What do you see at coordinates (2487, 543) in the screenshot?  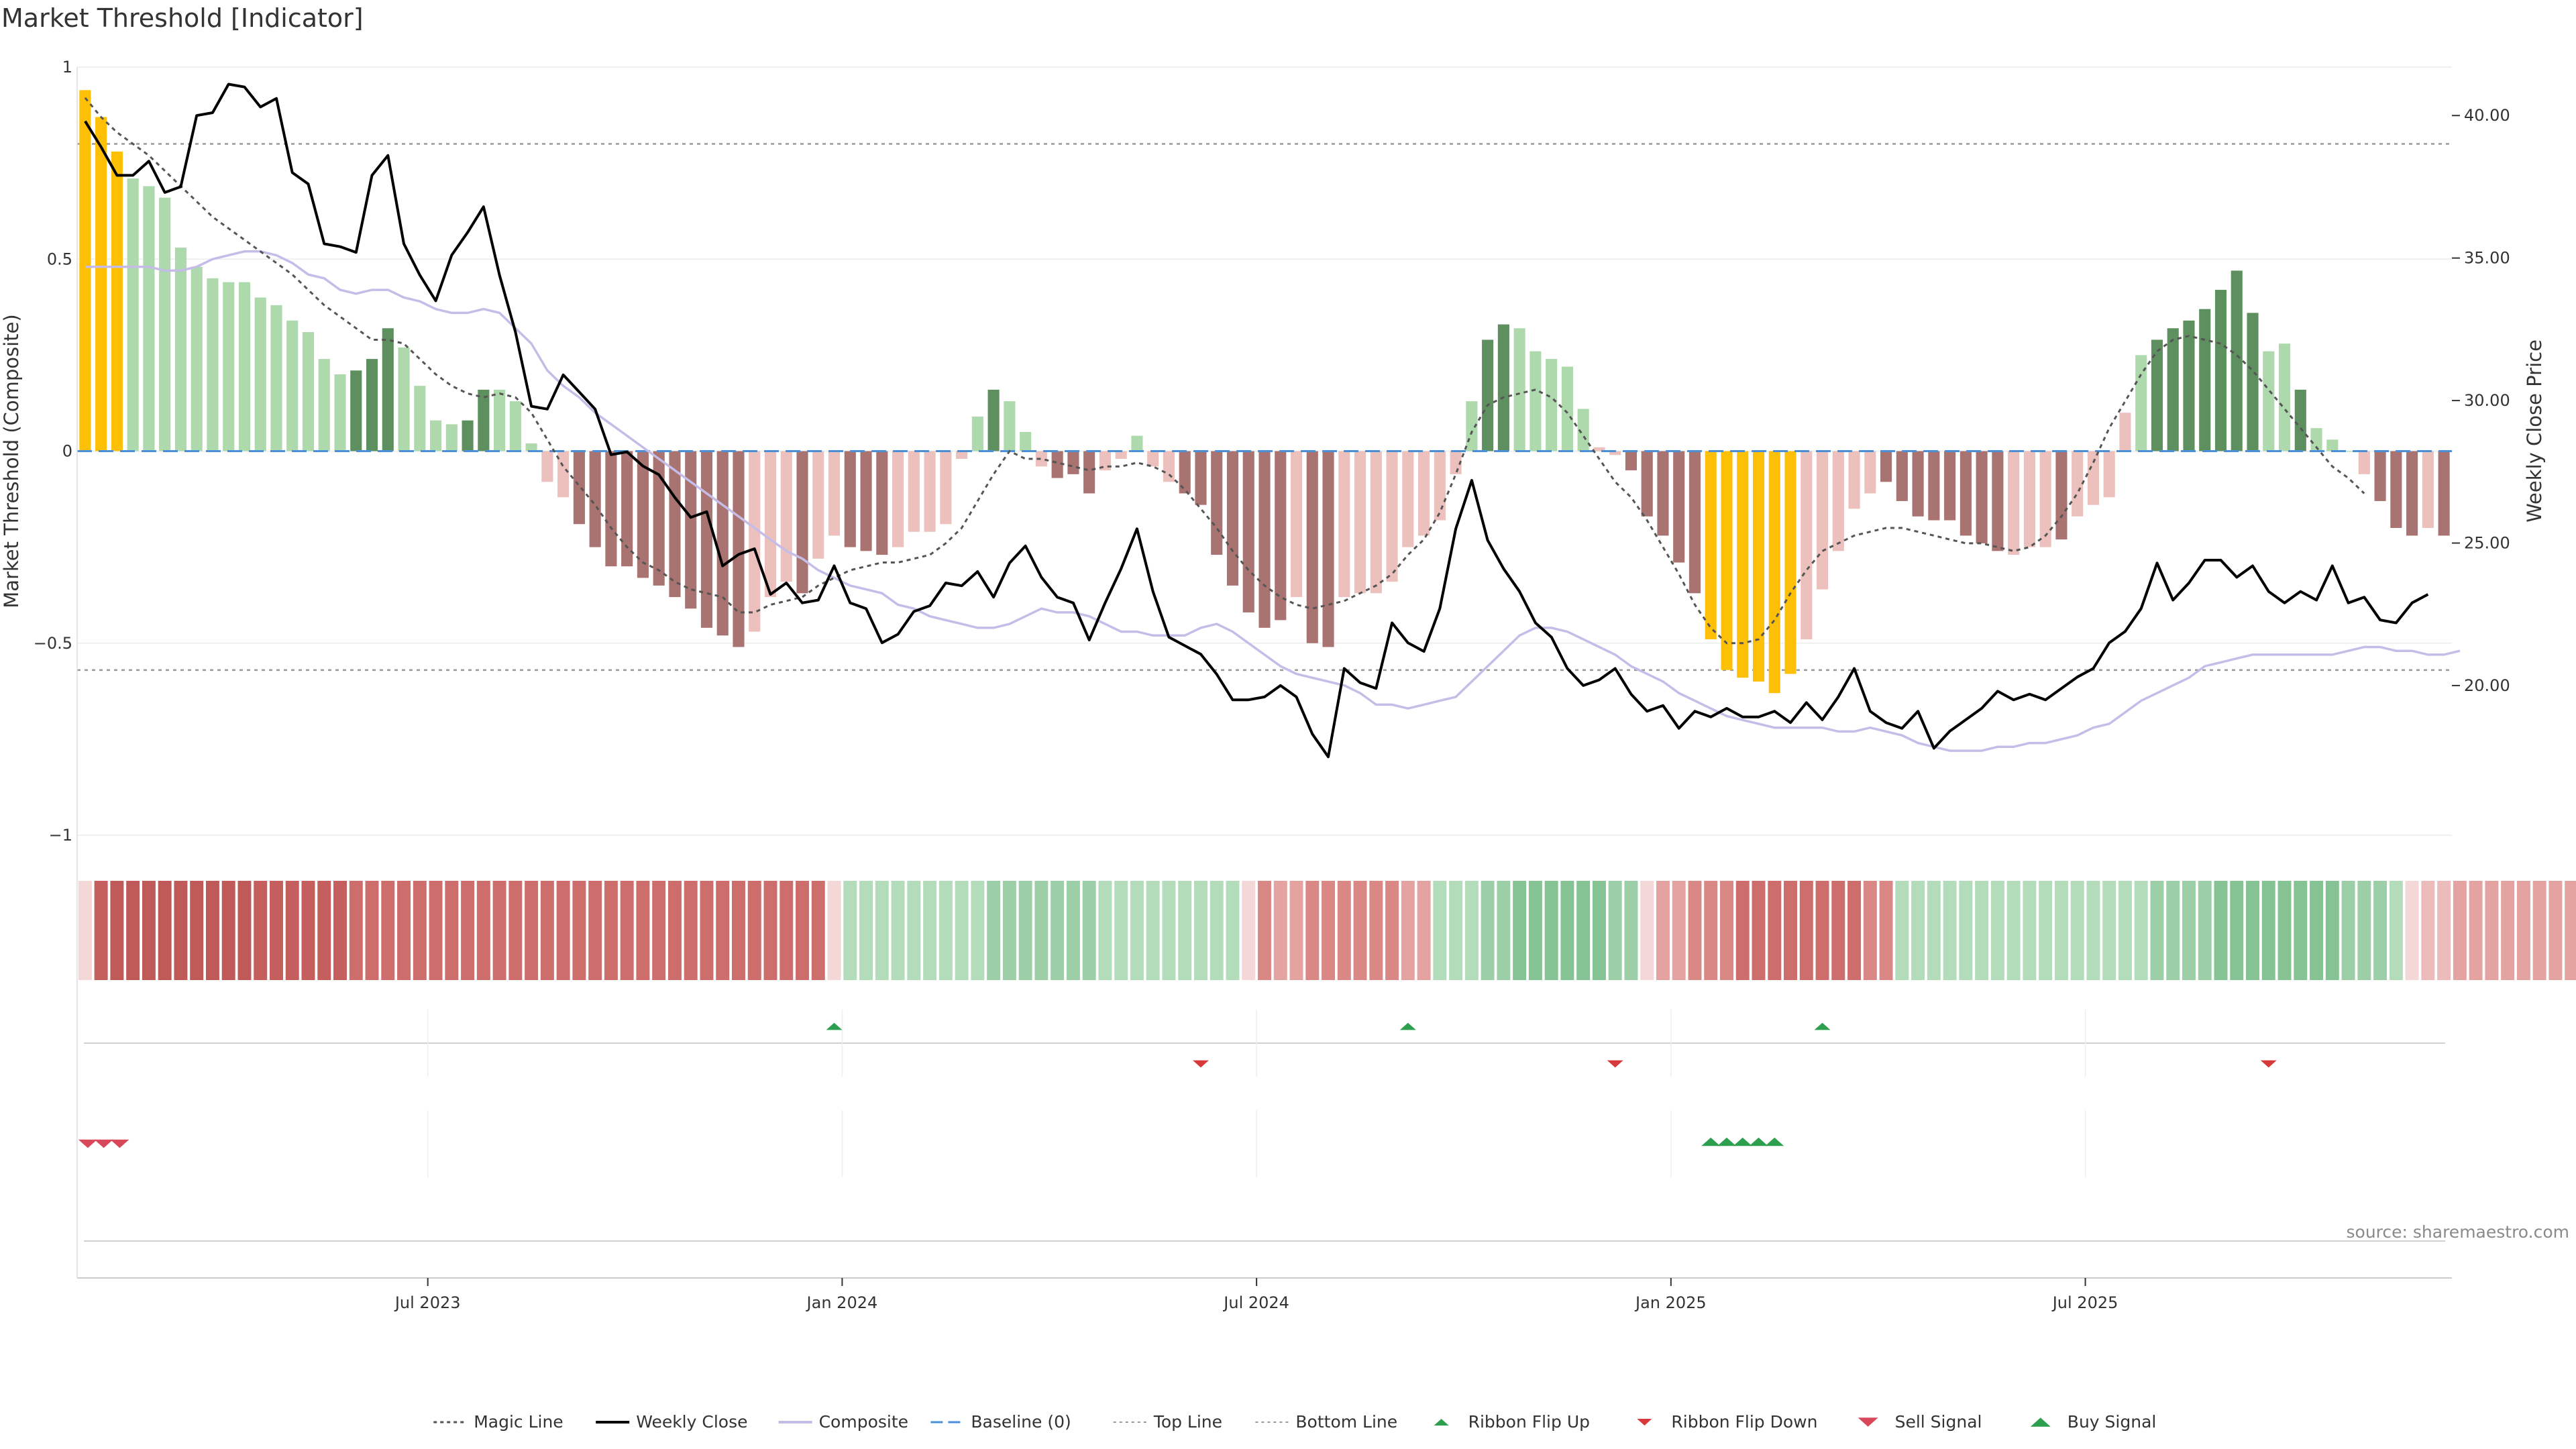 I see `y2-tick-label-3: 25.00` at bounding box center [2487, 543].